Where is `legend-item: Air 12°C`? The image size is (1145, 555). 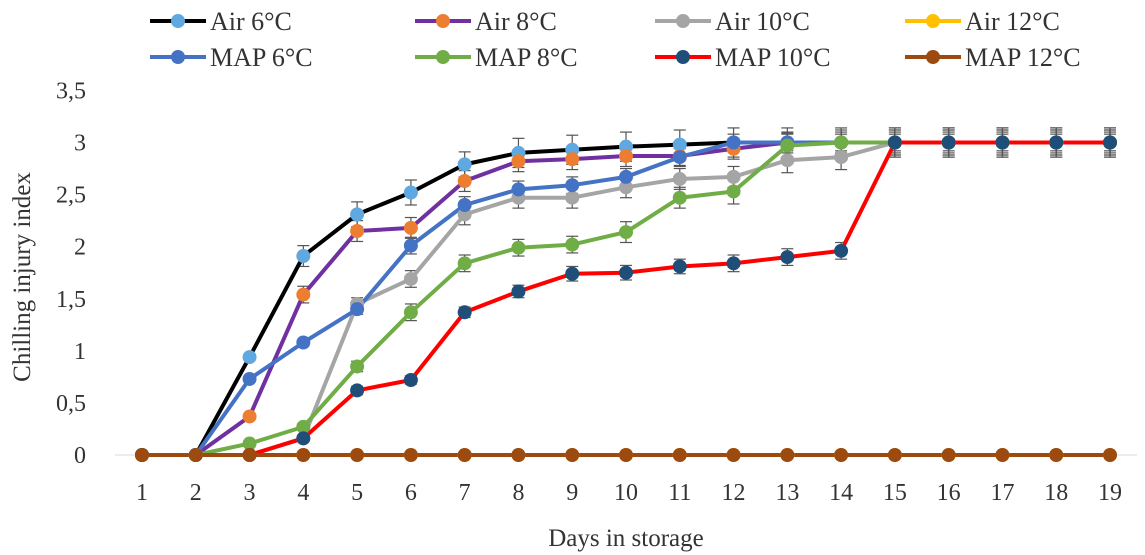
legend-item: Air 12°C is located at coordinates (982, 21).